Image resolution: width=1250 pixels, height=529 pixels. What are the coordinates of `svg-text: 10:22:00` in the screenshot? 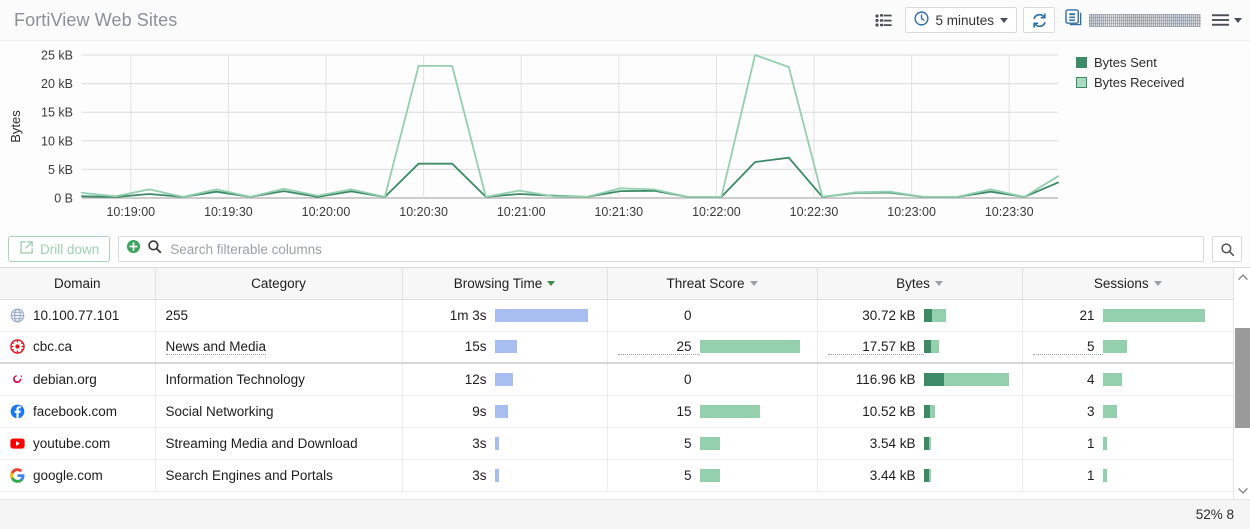 It's located at (716, 212).